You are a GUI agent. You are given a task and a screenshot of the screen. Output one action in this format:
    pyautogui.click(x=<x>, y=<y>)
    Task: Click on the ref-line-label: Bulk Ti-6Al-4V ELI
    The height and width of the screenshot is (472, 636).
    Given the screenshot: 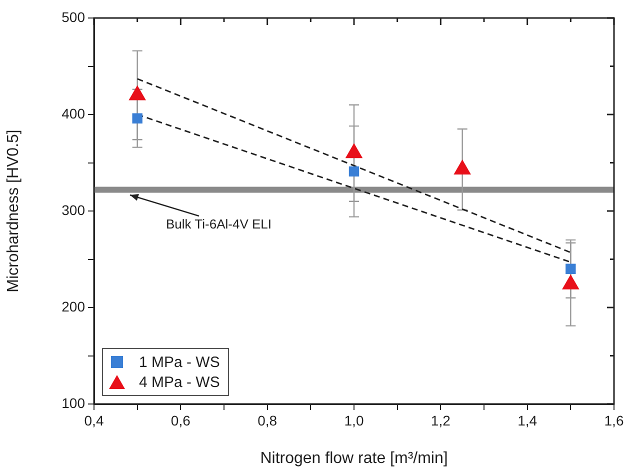 What is the action you would take?
    pyautogui.click(x=219, y=224)
    